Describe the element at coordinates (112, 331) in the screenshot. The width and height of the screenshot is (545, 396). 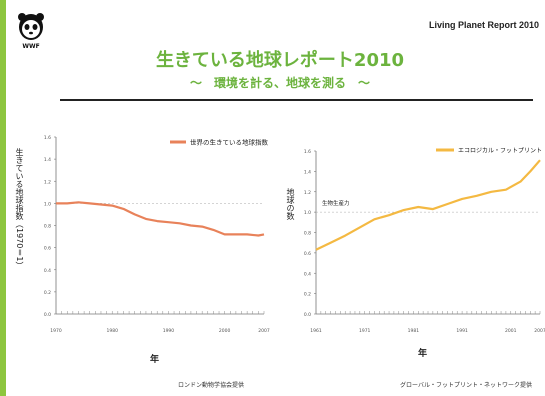
I see `x-tick-label: 1980` at that location.